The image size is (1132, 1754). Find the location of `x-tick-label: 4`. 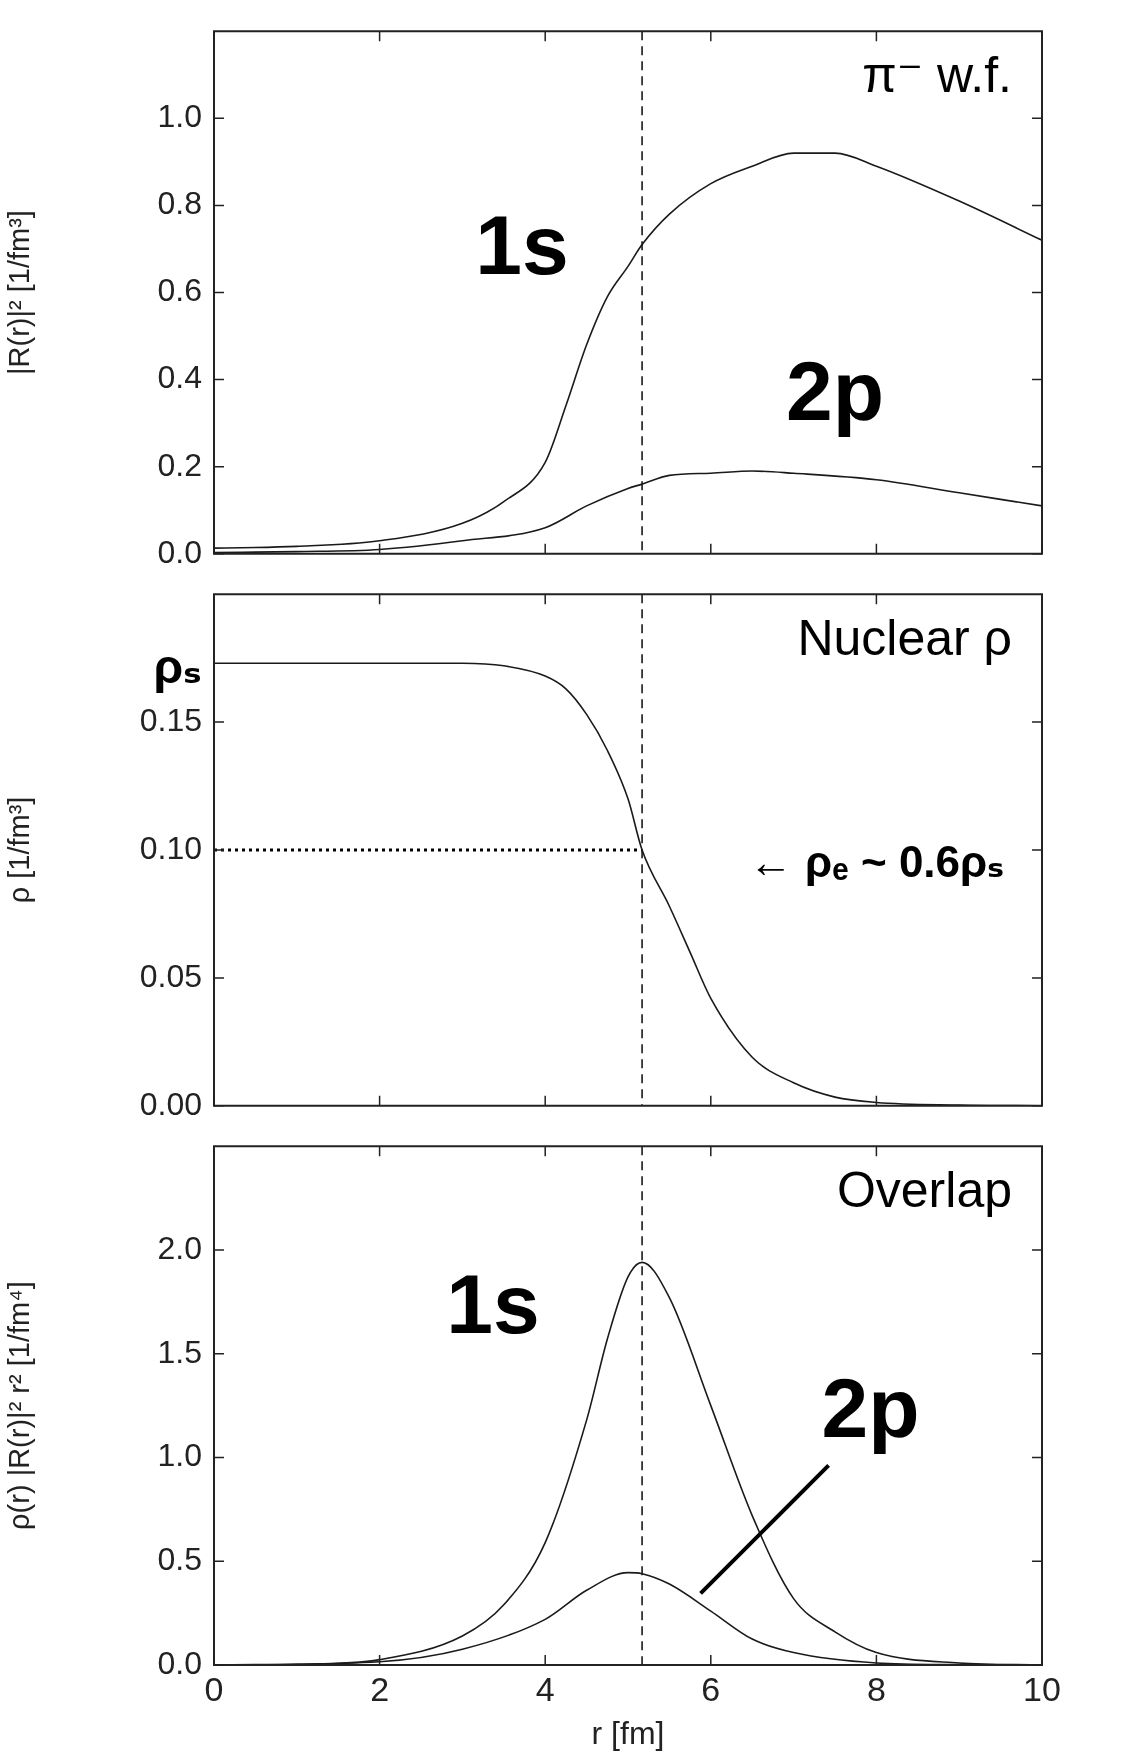

x-tick-label: 4 is located at coordinates (545, 1688).